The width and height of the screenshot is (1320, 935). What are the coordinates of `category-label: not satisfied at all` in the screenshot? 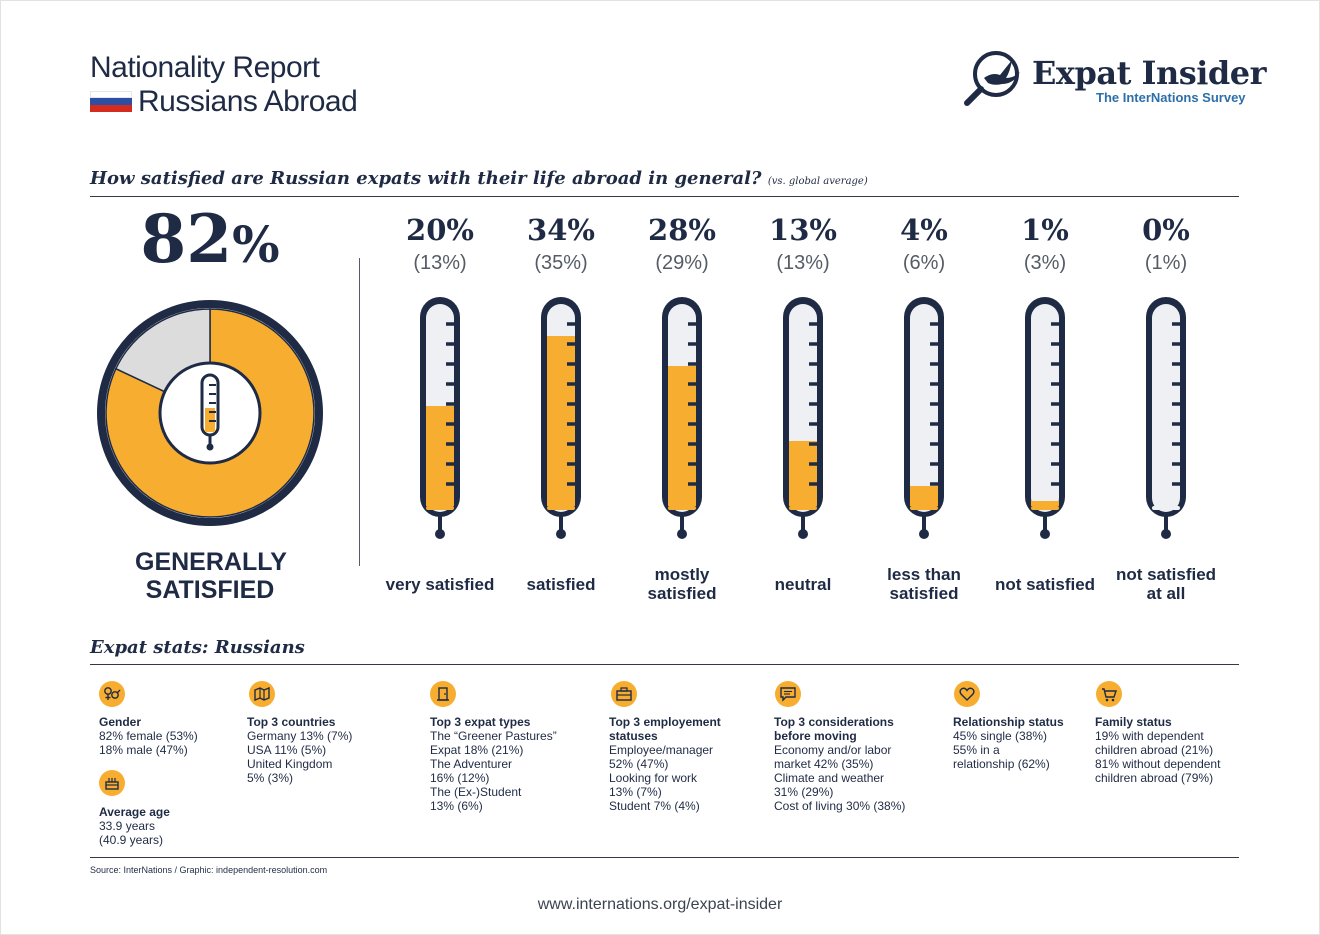 It's located at (1166, 584).